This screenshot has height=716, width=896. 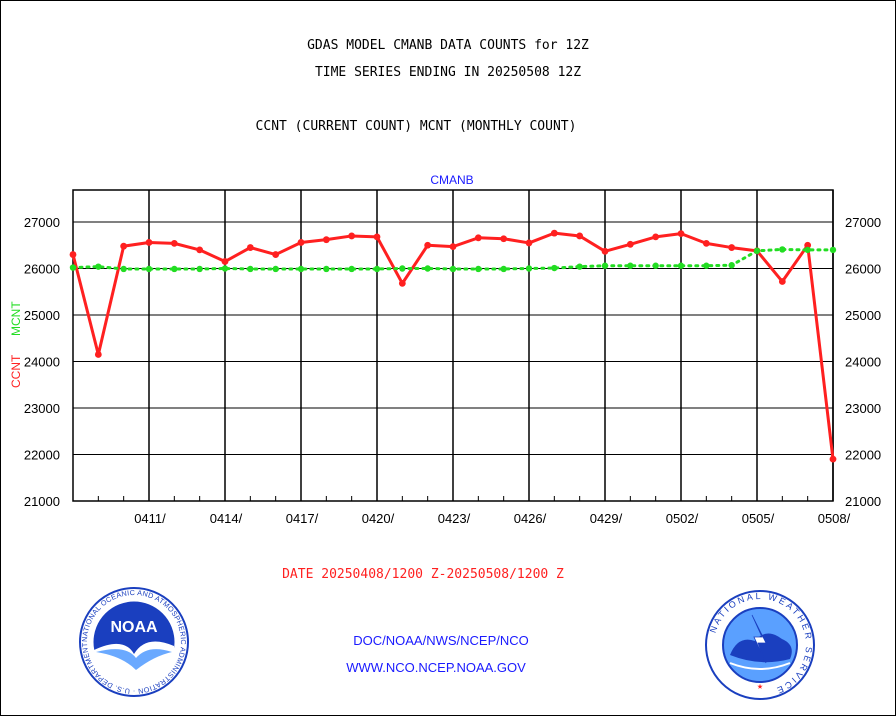 I want to click on x-tick-label: 0426/, so click(x=530, y=518).